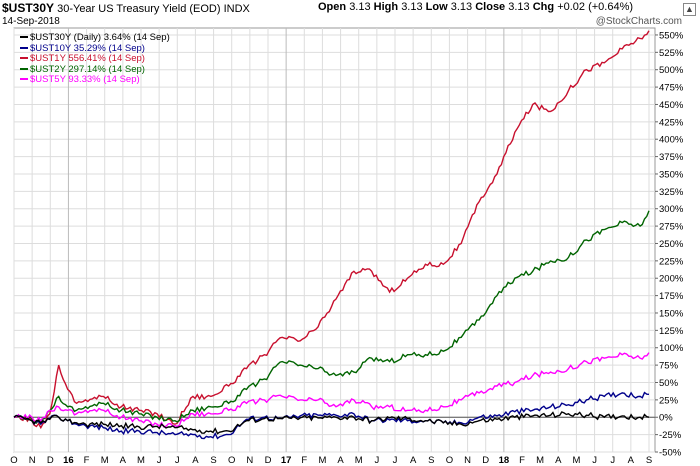  I want to click on open-label: Open, so click(332, 7).